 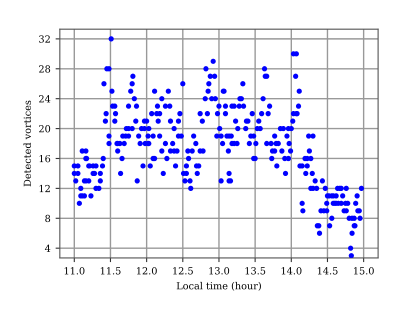 I want to click on y-tick-label: 16, so click(x=45, y=158).